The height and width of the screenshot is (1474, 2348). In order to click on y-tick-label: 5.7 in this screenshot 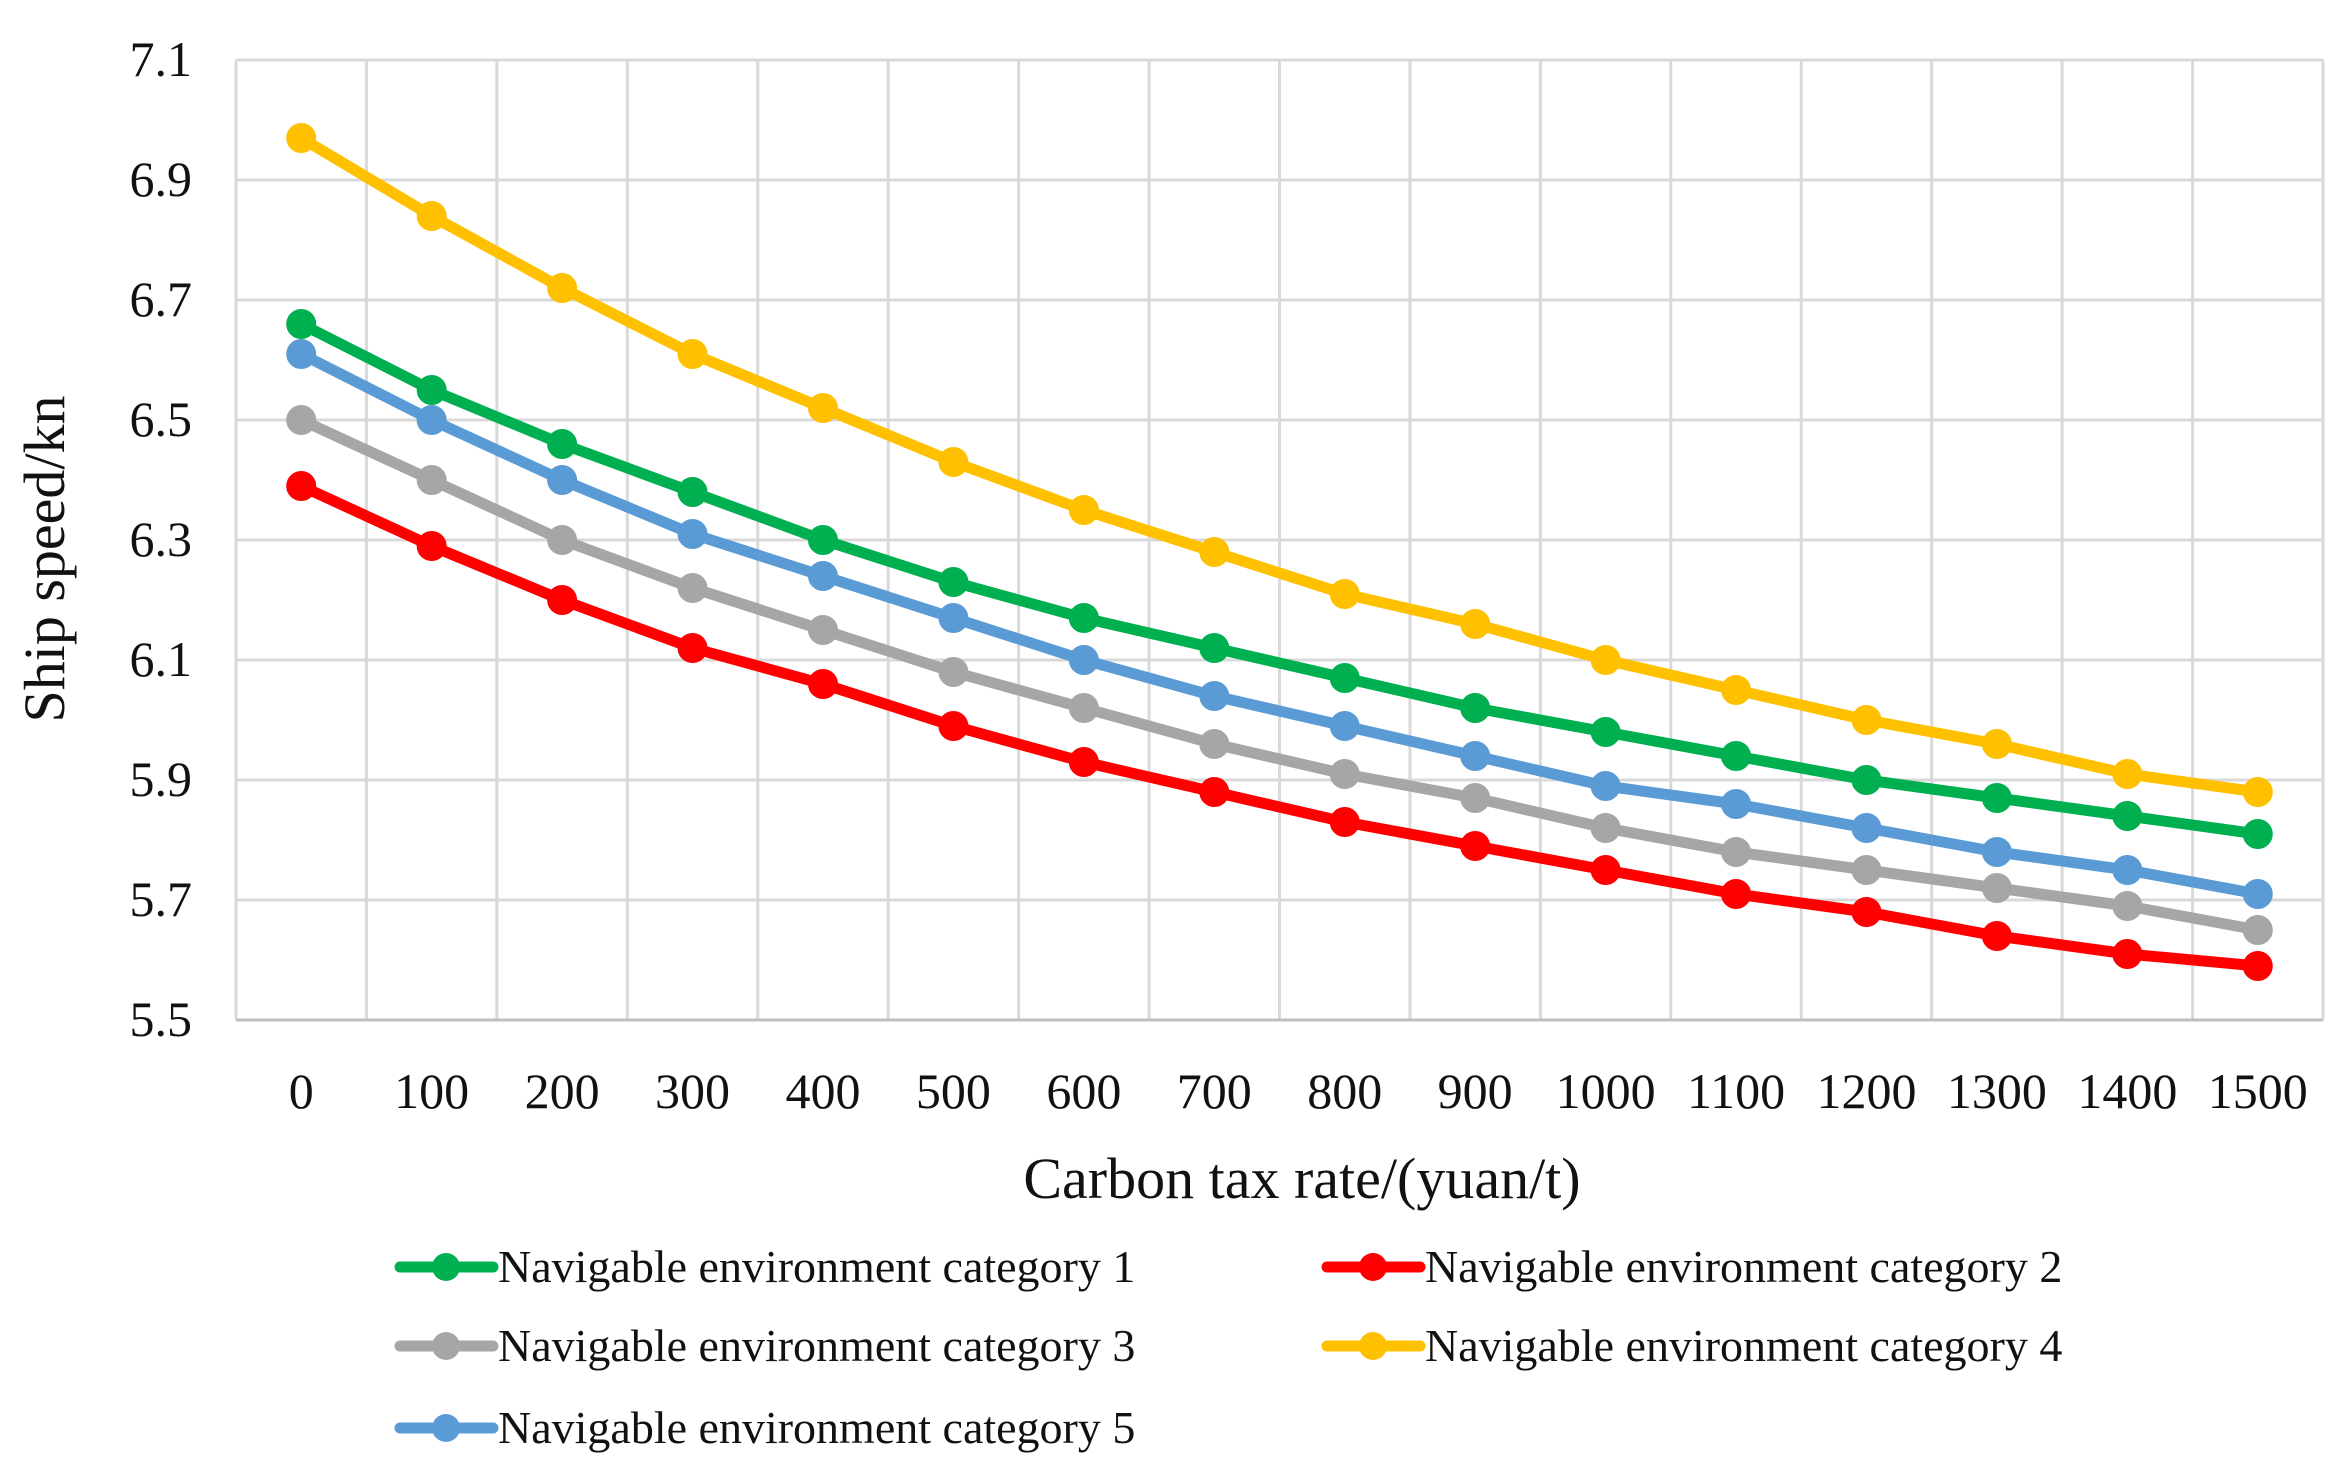, I will do `click(161, 899)`.